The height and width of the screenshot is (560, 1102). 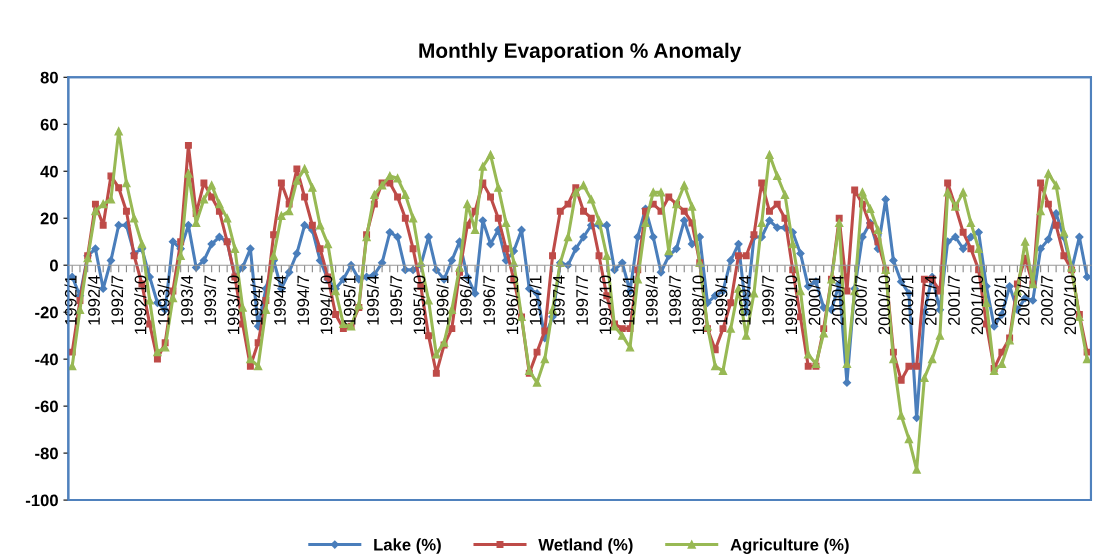 I want to click on x-tick-label: 2000/1, so click(x=814, y=300).